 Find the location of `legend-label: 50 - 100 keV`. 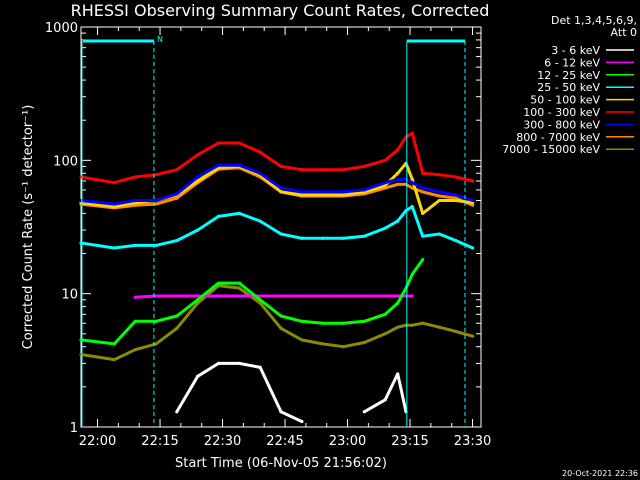

legend-label: 50 - 100 keV is located at coordinates (565, 100).